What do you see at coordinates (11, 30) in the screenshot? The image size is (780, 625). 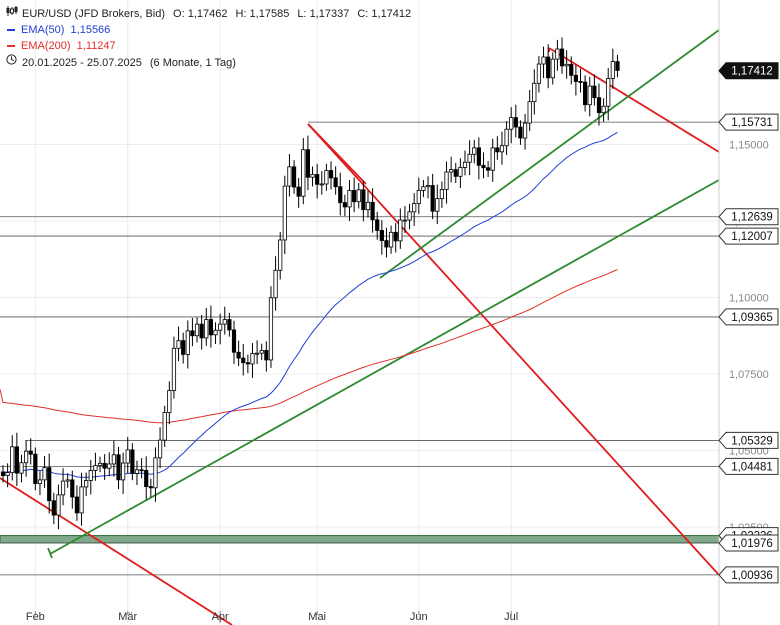 I see `ema50-swatch` at bounding box center [11, 30].